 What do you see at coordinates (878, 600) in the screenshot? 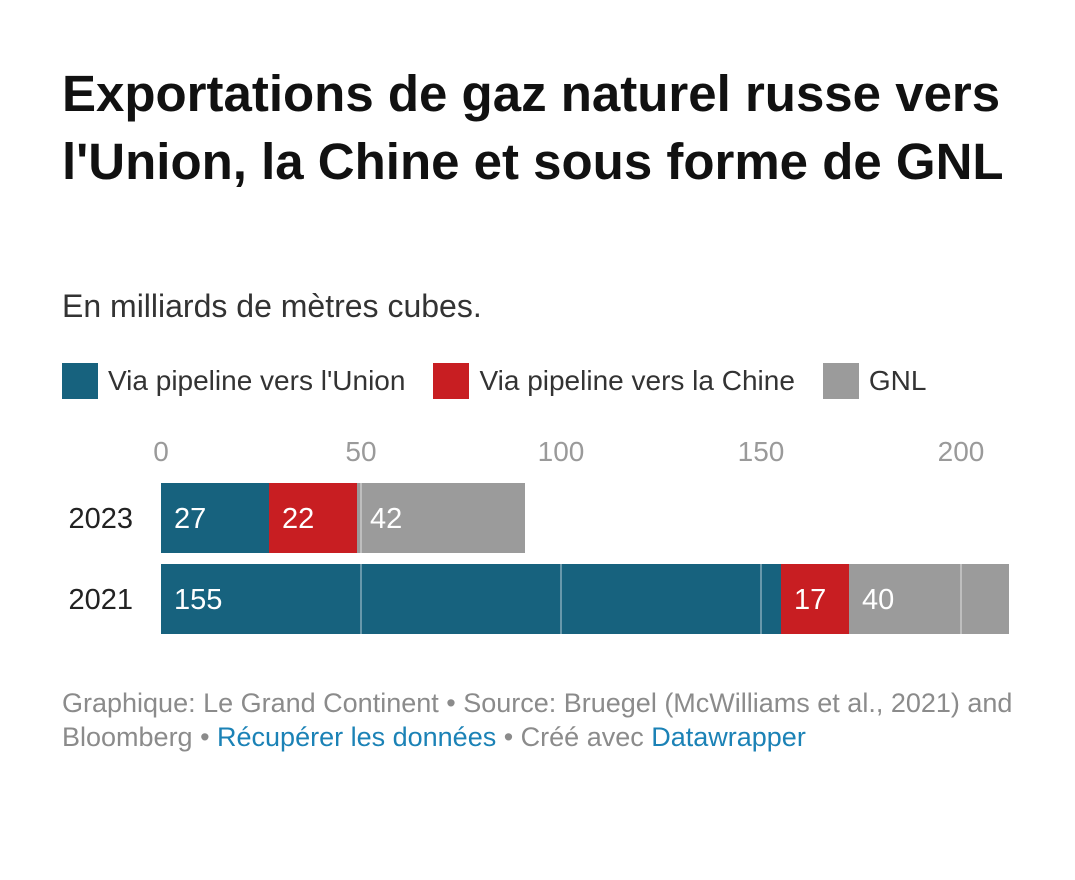
I see `data-label: 40` at bounding box center [878, 600].